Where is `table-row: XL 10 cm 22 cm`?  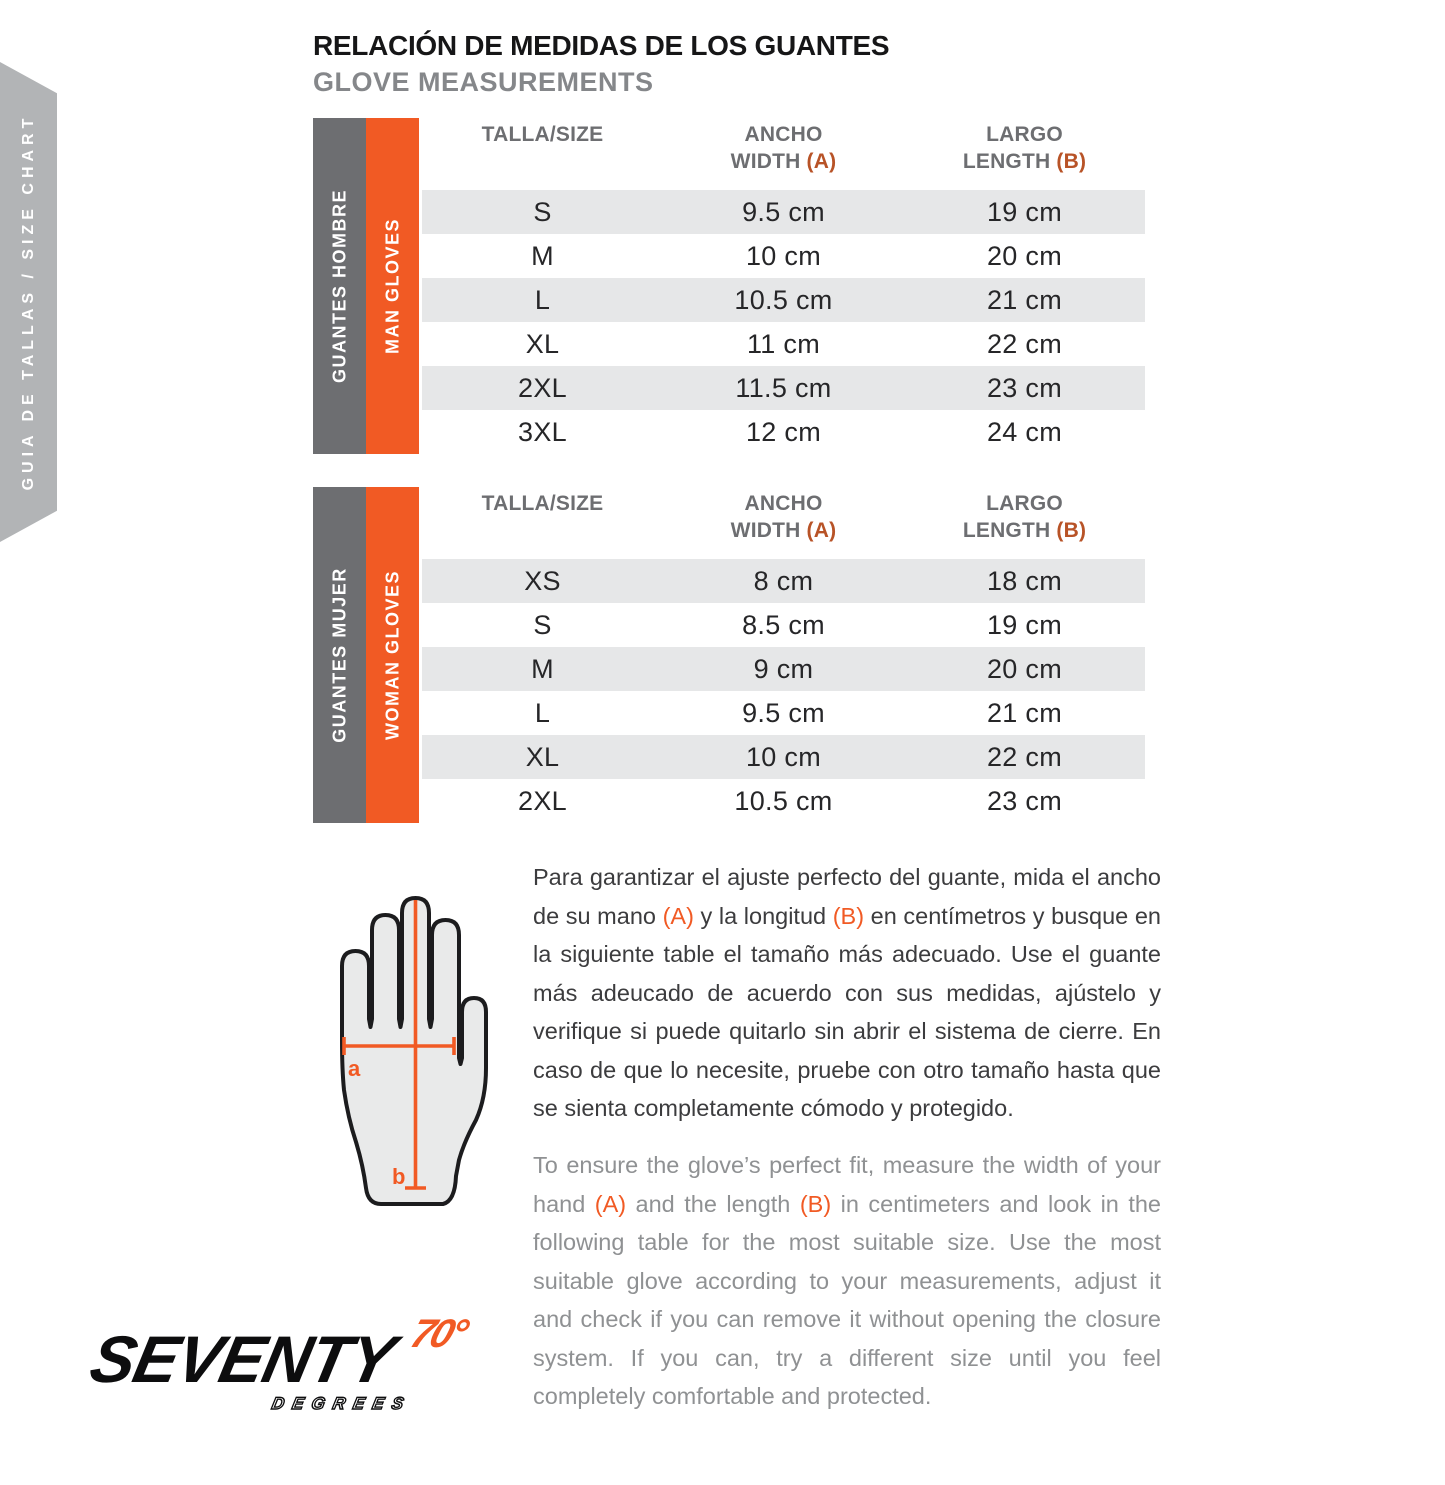
table-row: XL 10 cm 22 cm is located at coordinates (783, 757).